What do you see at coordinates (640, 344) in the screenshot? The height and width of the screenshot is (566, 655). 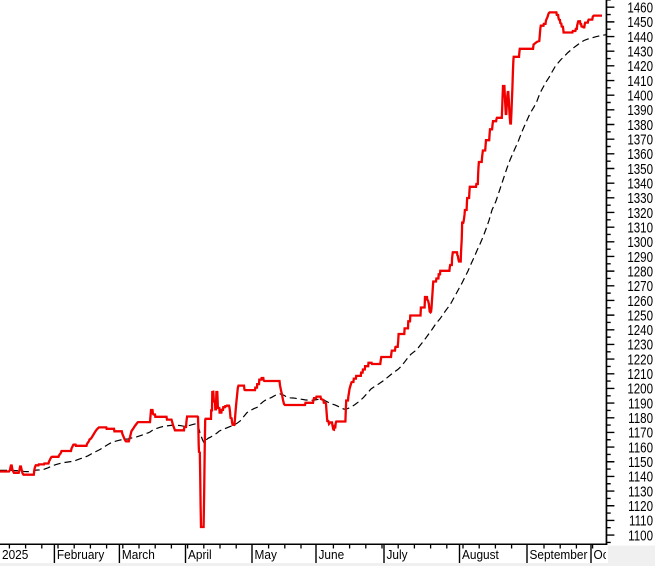 I see `svg-text: 1230` at bounding box center [640, 344].